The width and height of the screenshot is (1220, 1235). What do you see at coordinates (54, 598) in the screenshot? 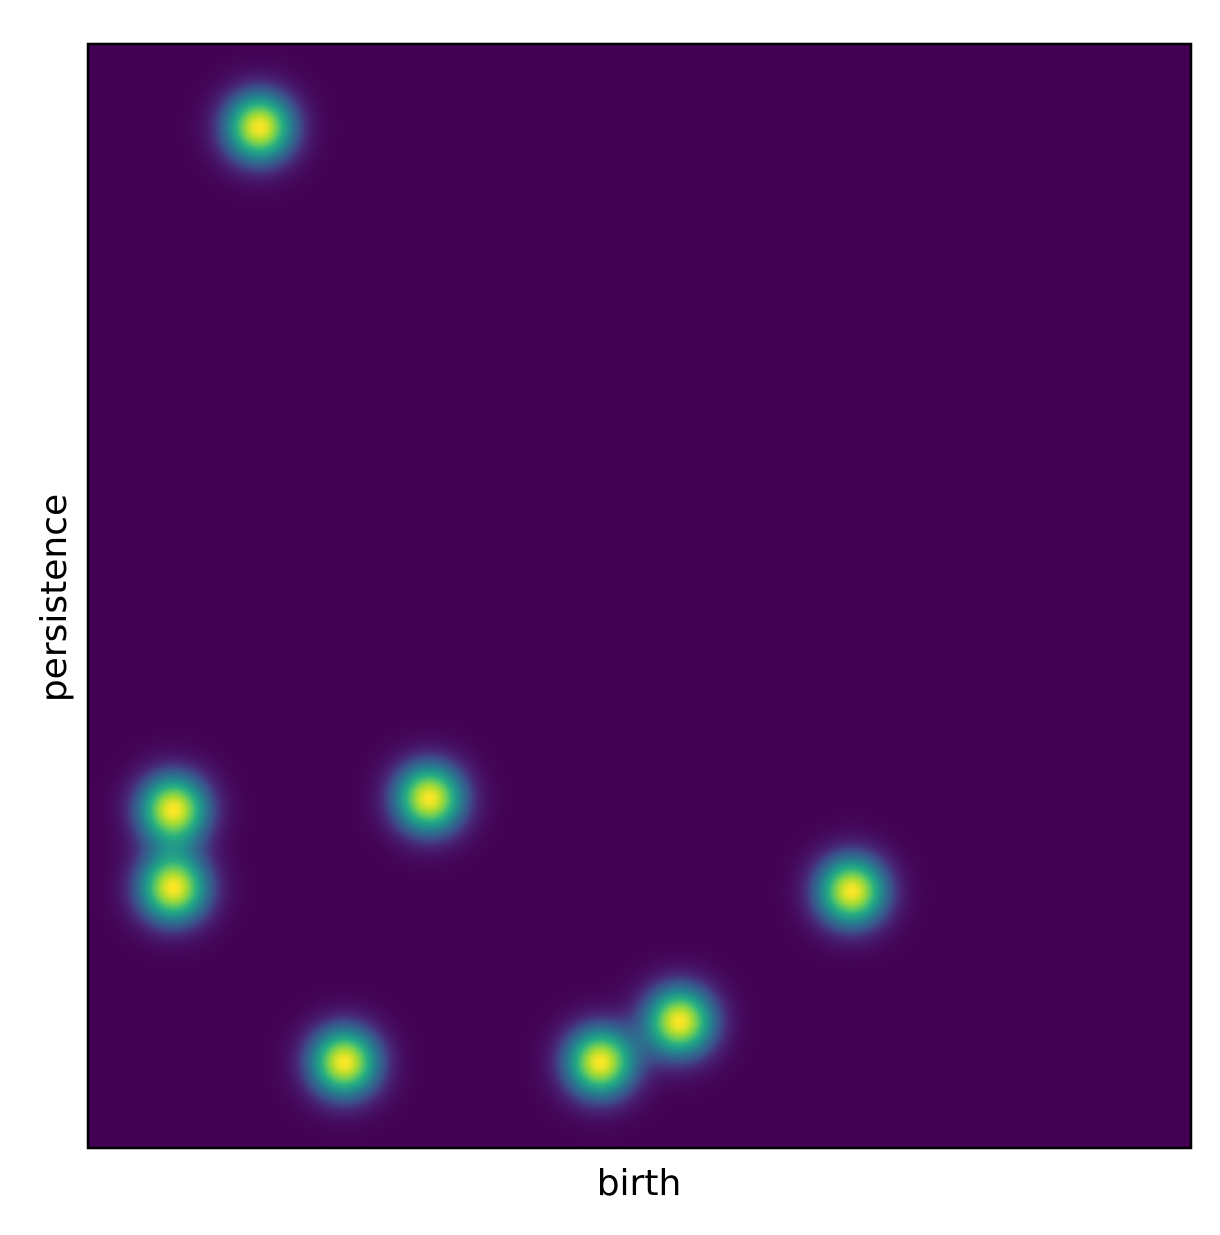
I see `y-axis-label: persistence` at bounding box center [54, 598].